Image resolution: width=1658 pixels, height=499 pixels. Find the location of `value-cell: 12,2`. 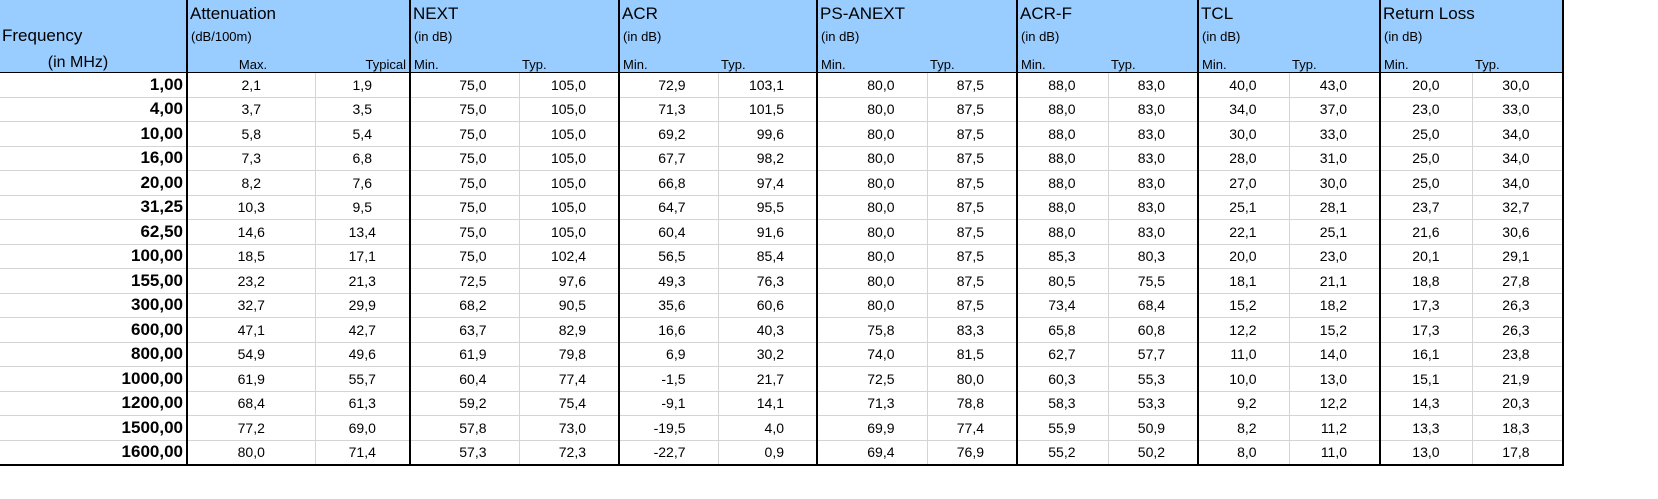

value-cell: 12,2 is located at coordinates (1243, 330).